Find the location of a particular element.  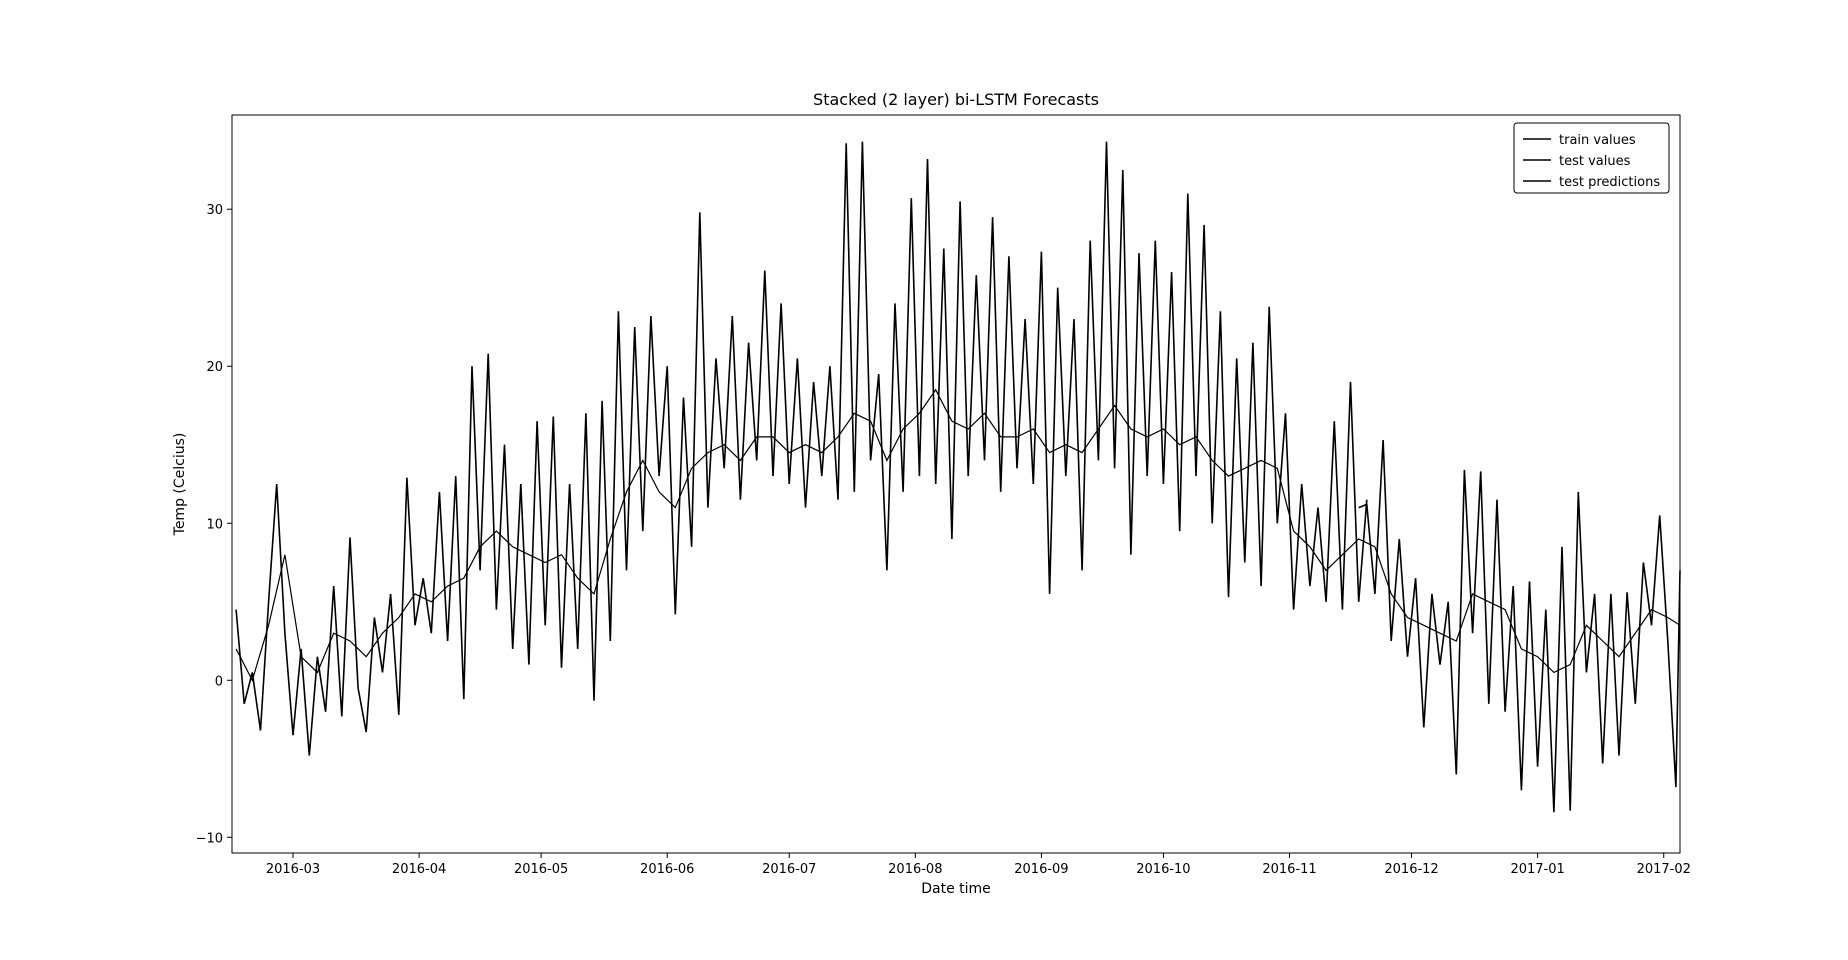

x-tick-label: 2016-06 is located at coordinates (667, 869).